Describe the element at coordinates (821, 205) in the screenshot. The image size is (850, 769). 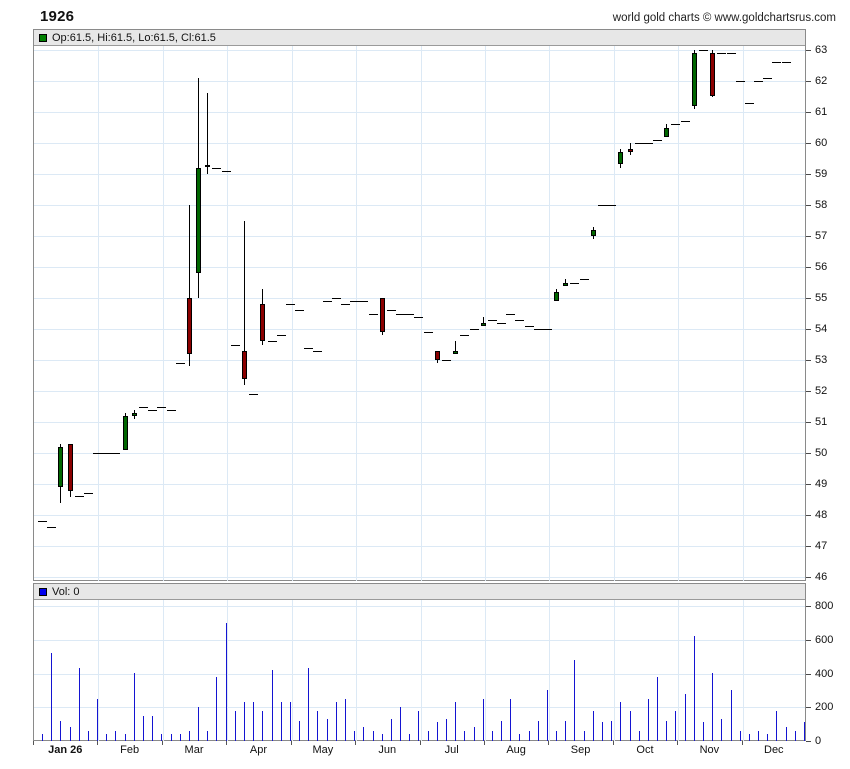
I see `price-axis-label: 58` at that location.